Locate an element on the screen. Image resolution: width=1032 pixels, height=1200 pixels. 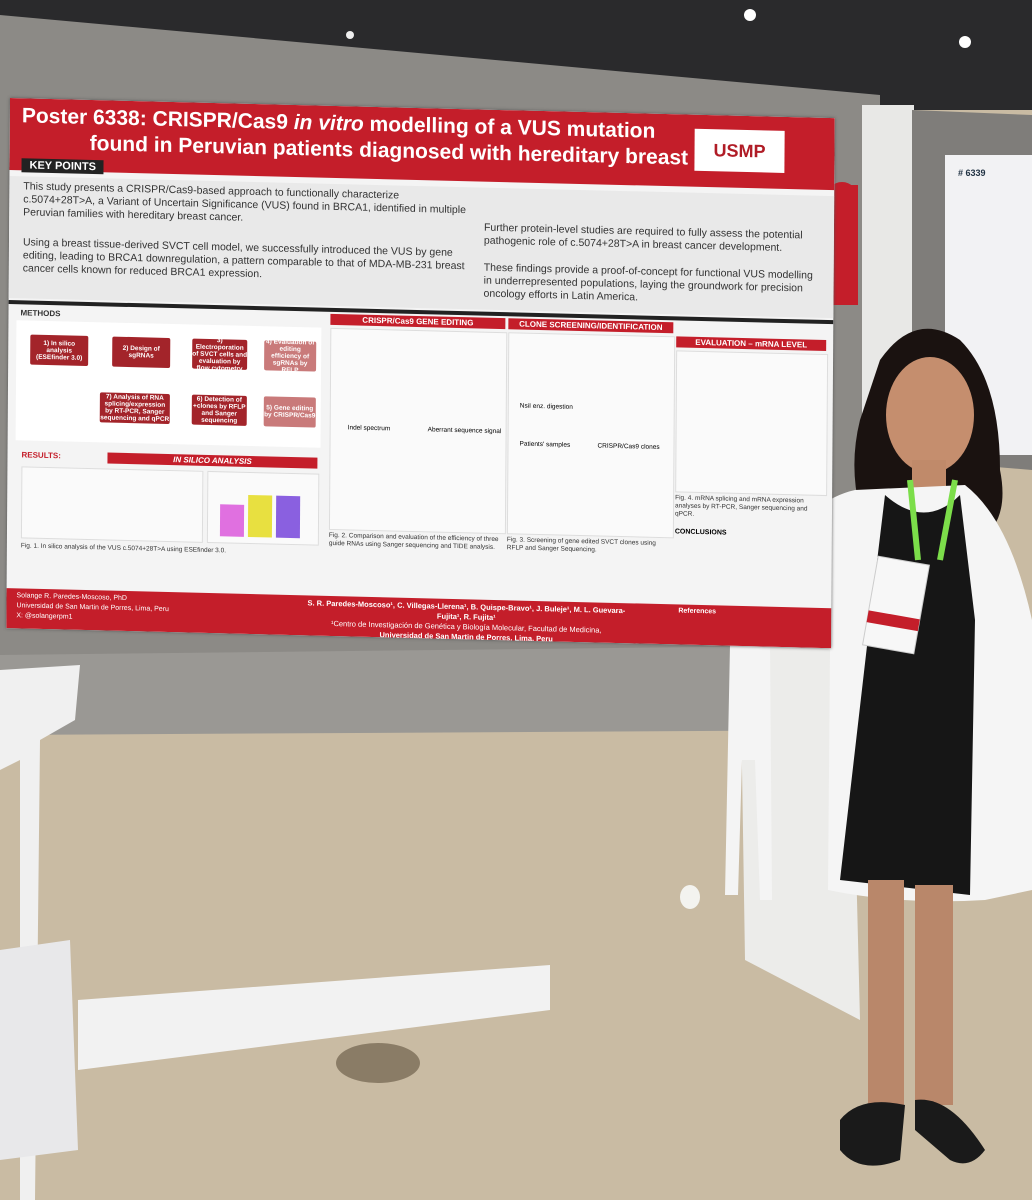
face is located at coordinates (930, 415).